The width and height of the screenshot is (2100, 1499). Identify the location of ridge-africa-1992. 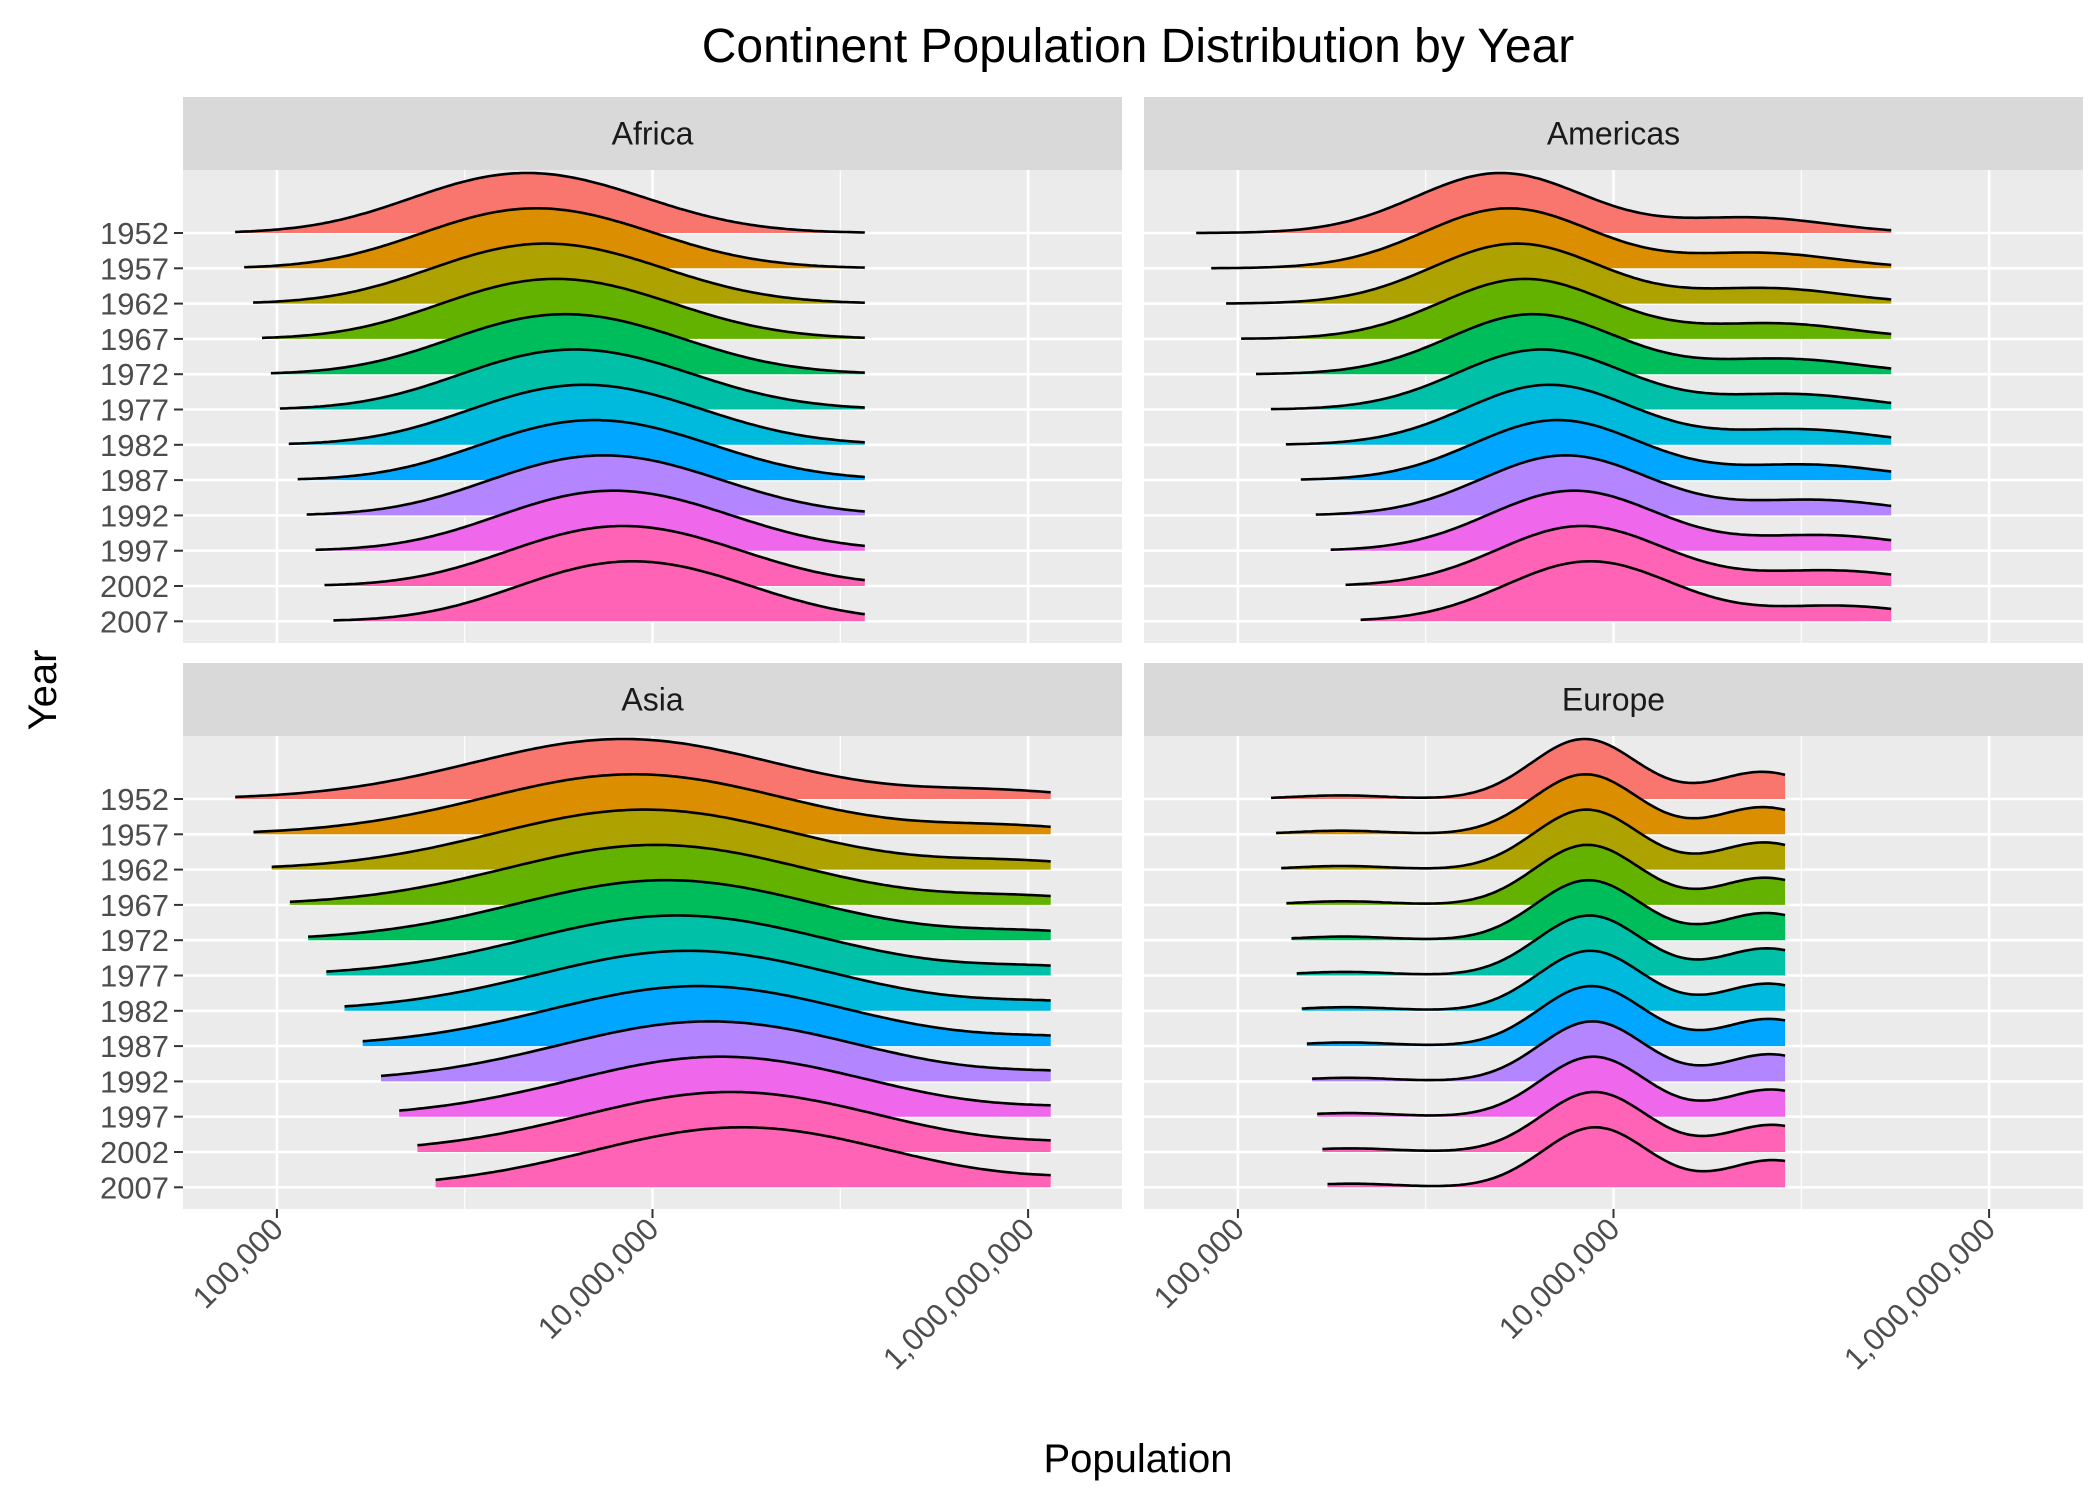
(585, 485).